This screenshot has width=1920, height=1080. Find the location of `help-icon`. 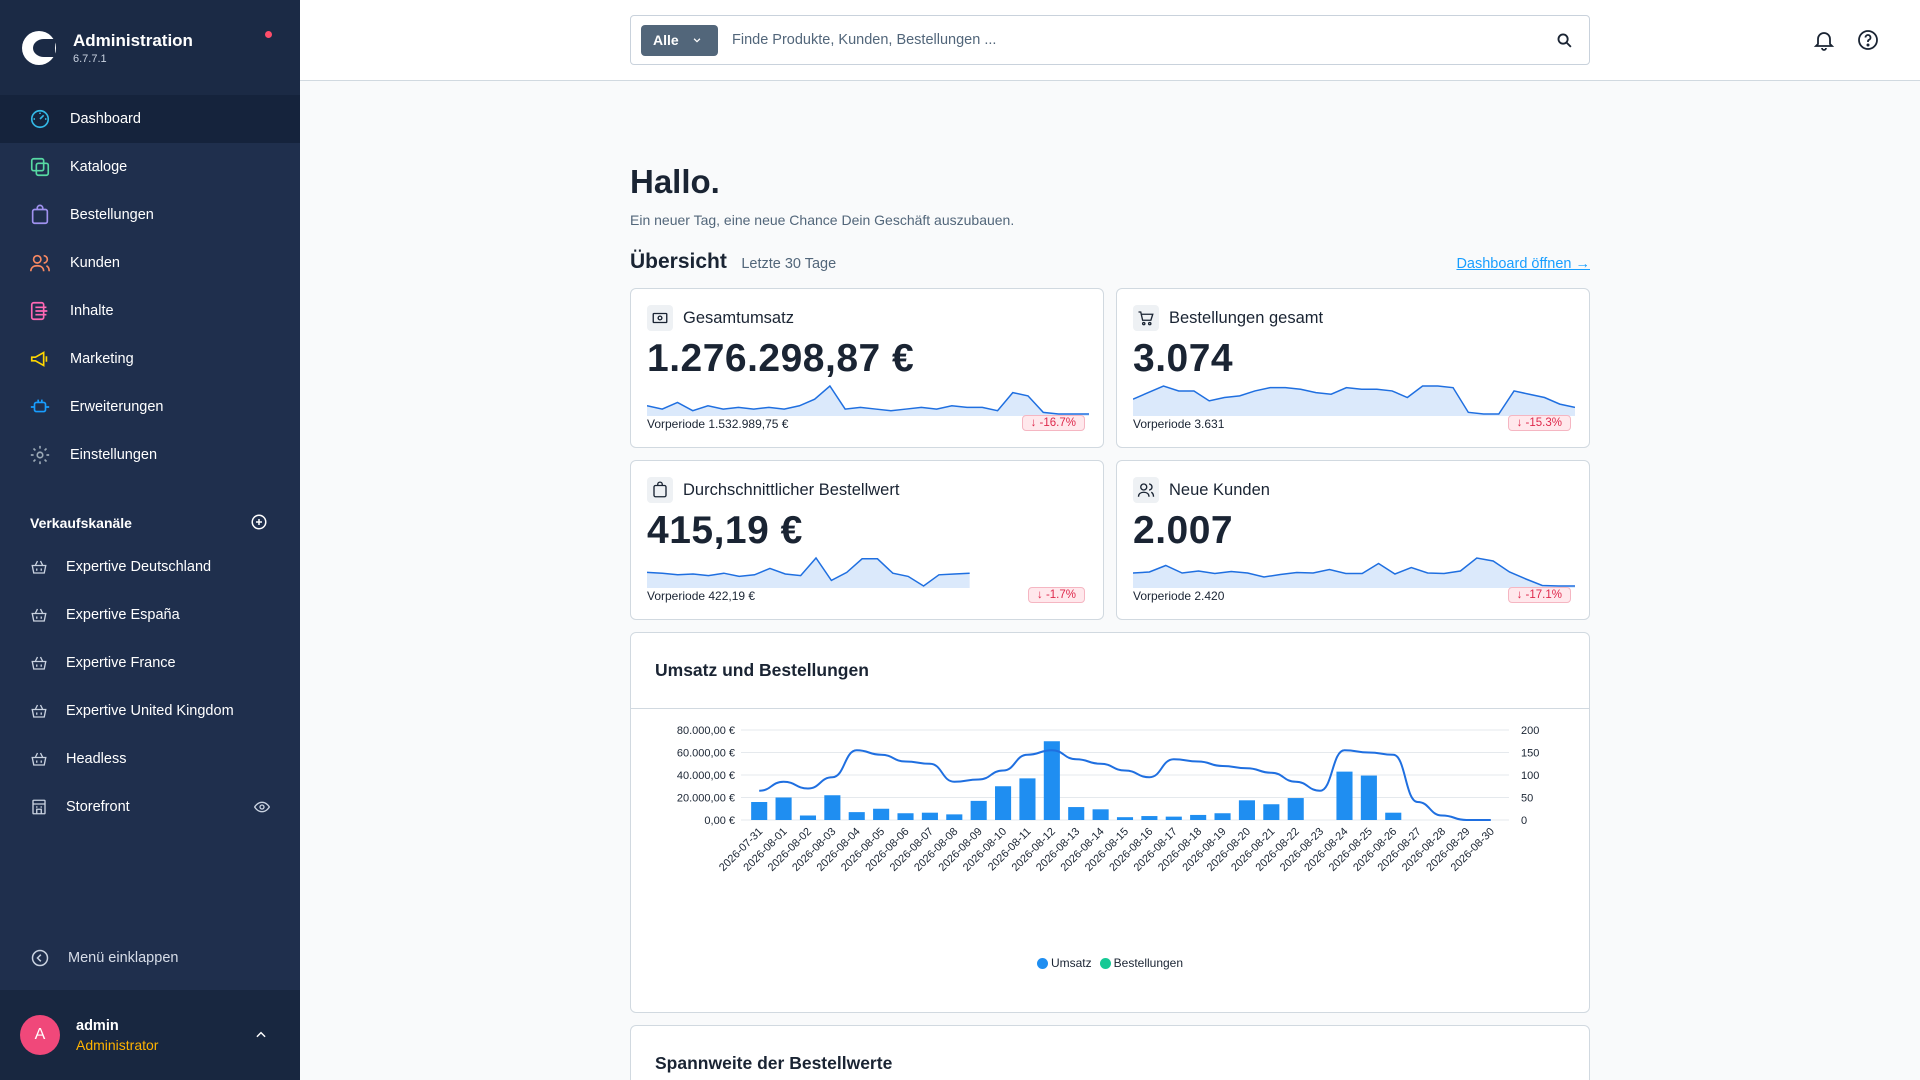

help-icon is located at coordinates (1868, 40).